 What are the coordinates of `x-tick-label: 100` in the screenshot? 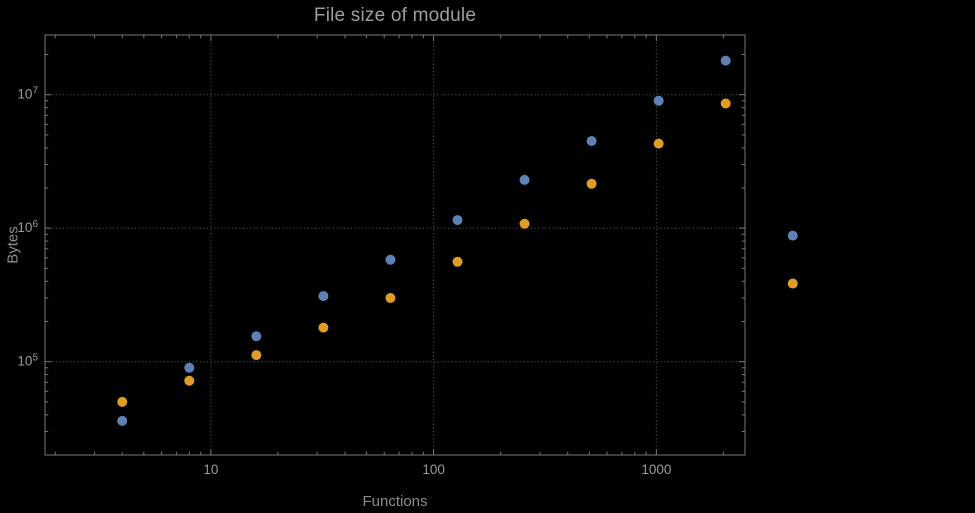 It's located at (433, 469).